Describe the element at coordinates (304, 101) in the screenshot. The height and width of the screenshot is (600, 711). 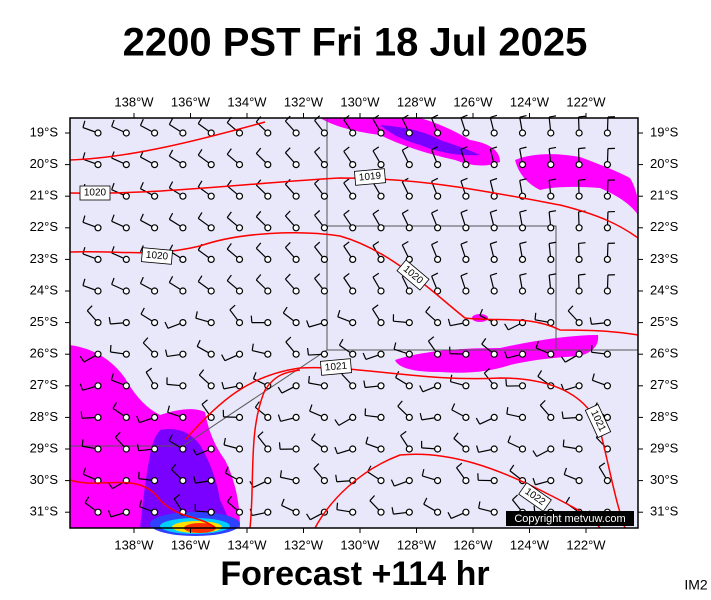
I see `lon-label: 132°W` at that location.